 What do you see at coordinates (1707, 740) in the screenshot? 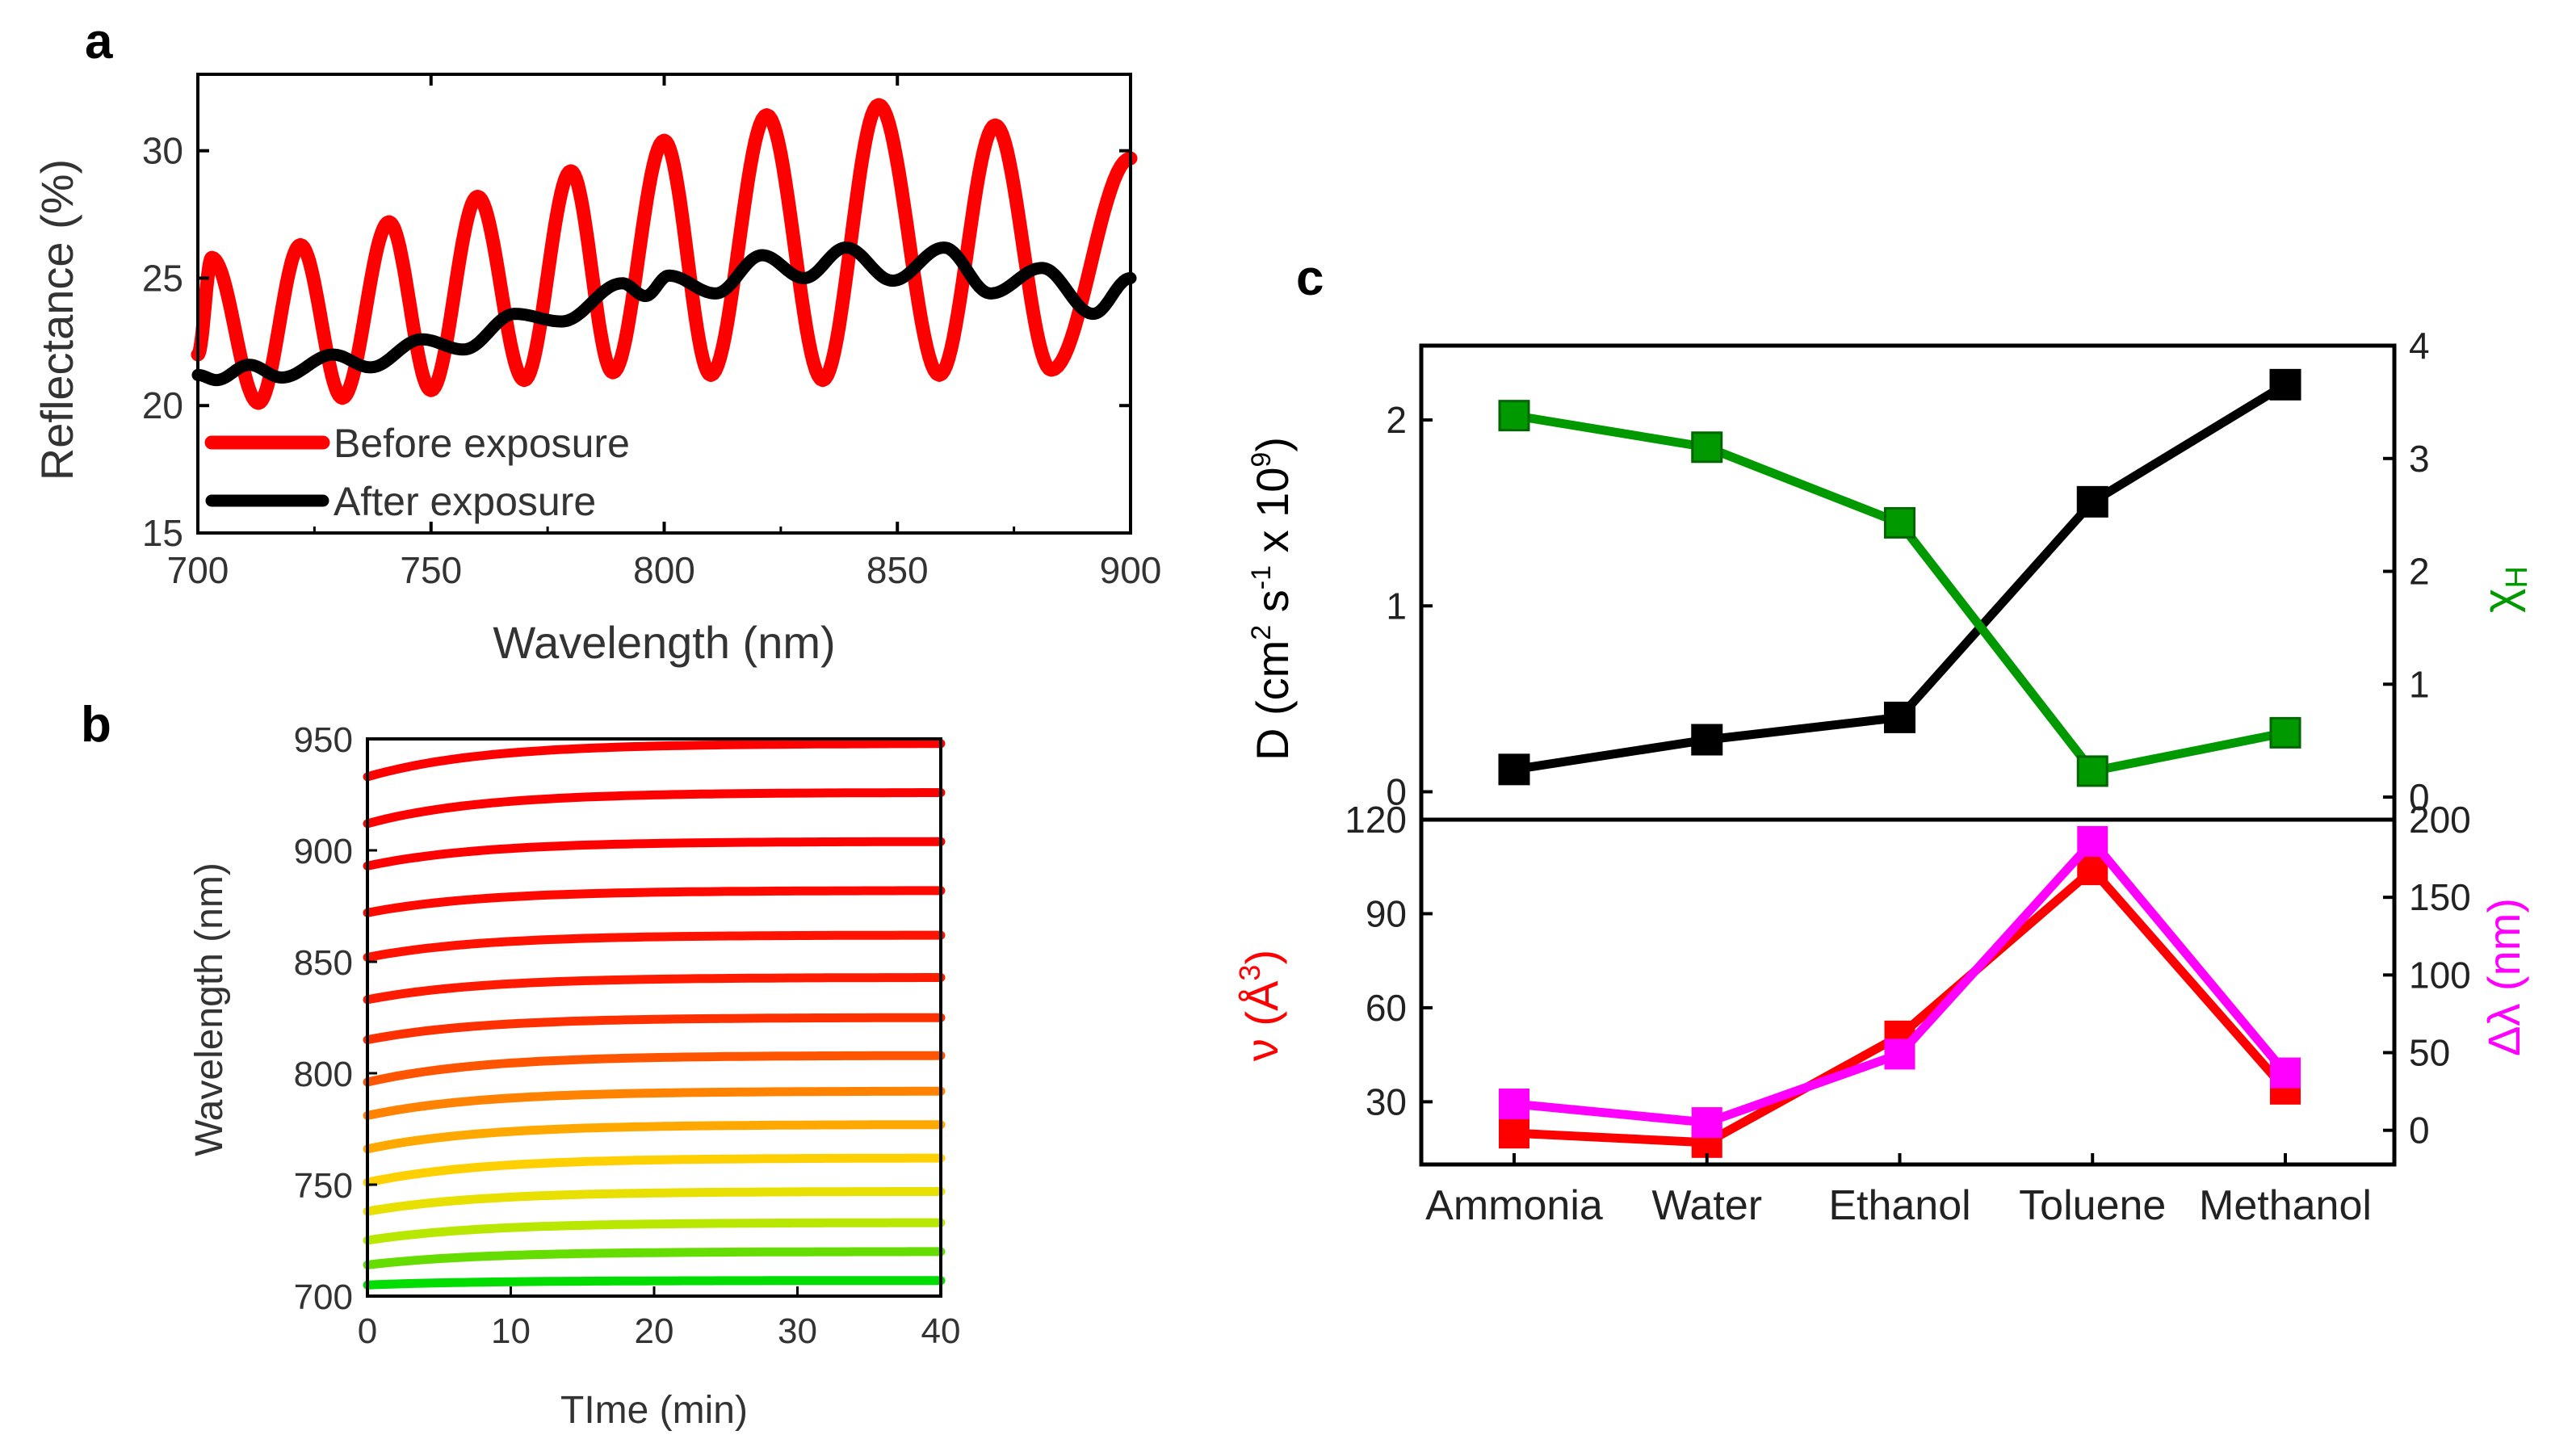
I see `marker-D-water` at bounding box center [1707, 740].